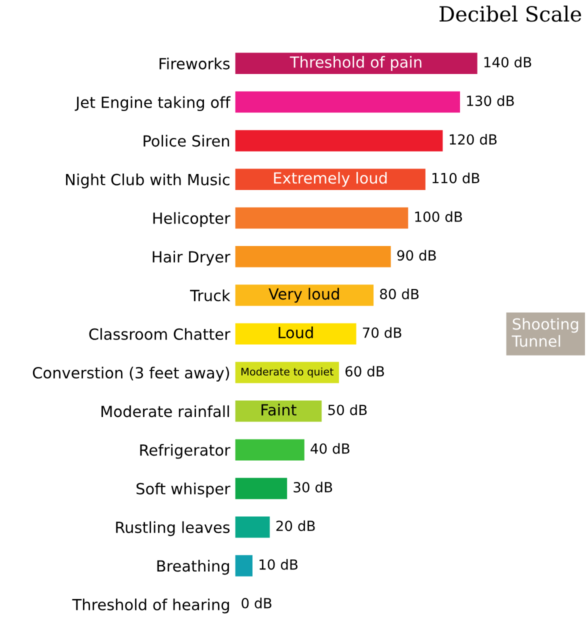  What do you see at coordinates (191, 219) in the screenshot?
I see `y-tick-label: Helicopter` at bounding box center [191, 219].